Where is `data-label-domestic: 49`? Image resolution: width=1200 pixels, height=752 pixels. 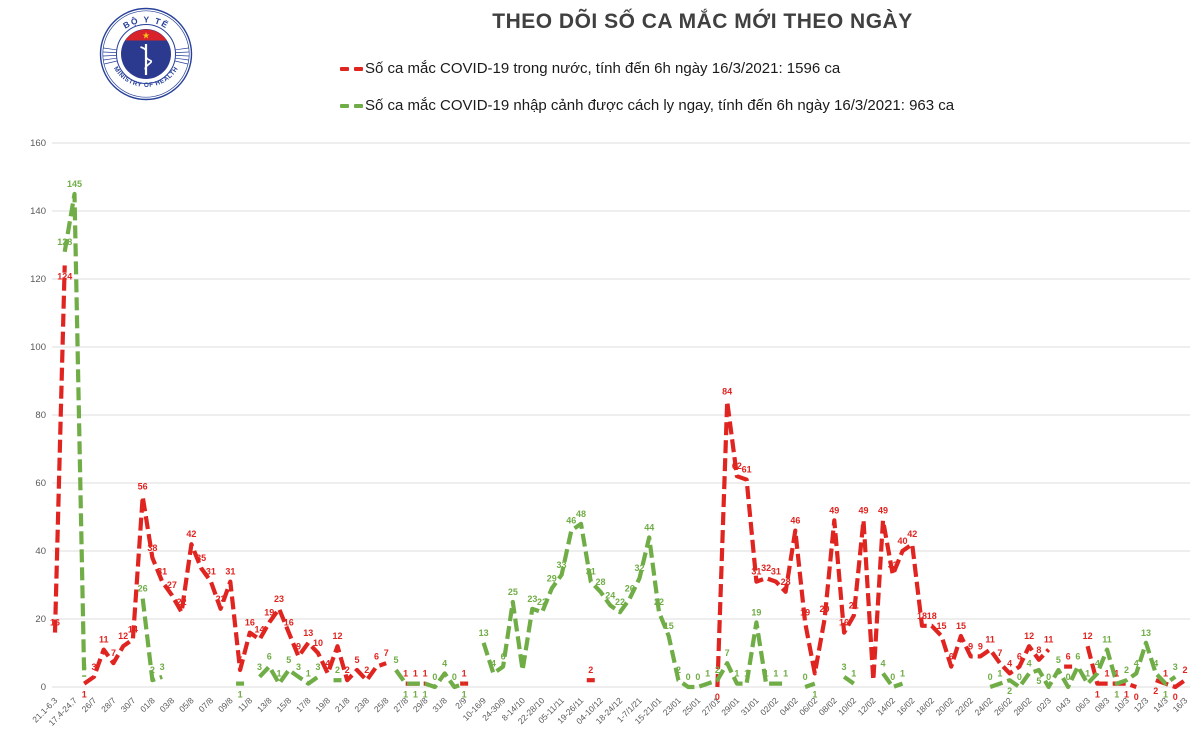
data-label-domestic: 49 is located at coordinates (834, 510).